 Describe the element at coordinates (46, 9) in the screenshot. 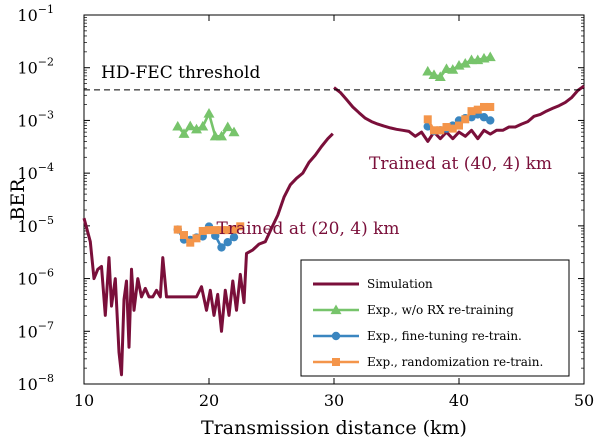

I see `y-tick-exponent: −1` at that location.